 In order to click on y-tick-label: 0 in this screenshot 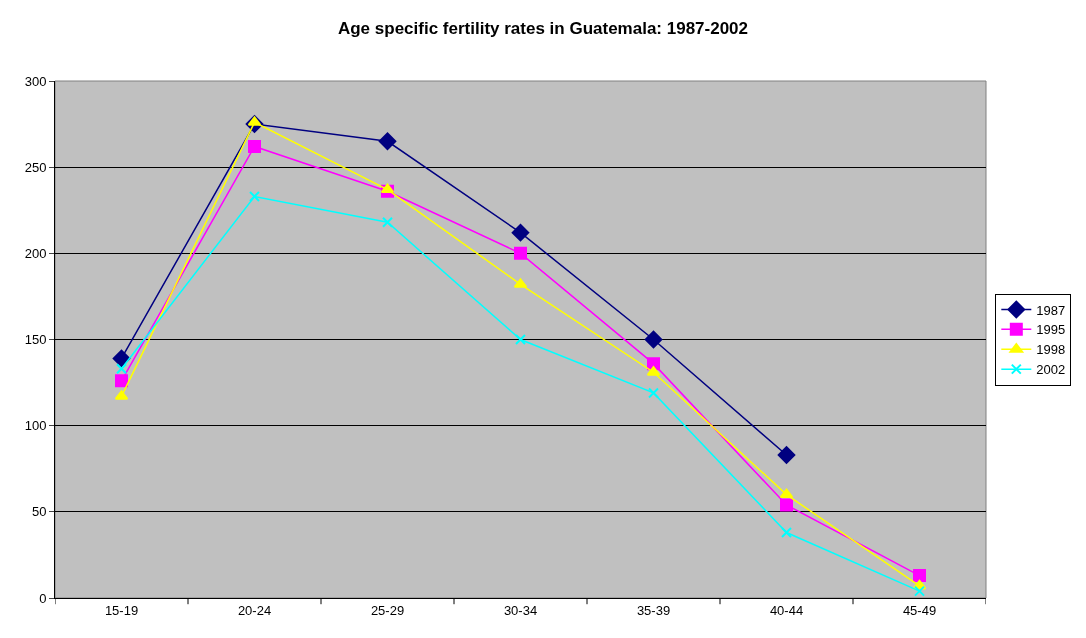, I will do `click(43, 598)`.